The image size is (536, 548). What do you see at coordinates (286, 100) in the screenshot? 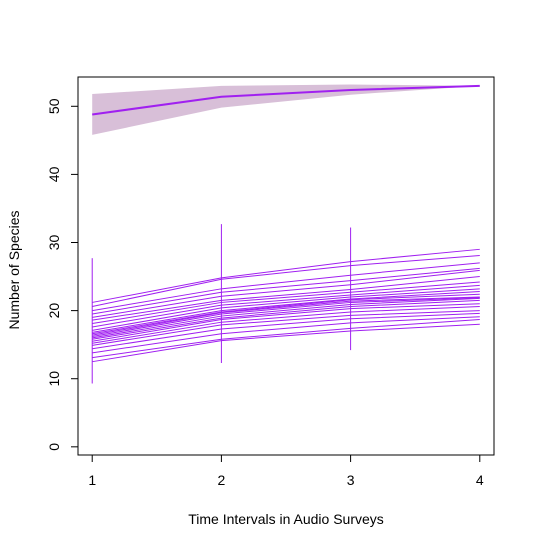
I see `accumulation-mean-line` at bounding box center [286, 100].